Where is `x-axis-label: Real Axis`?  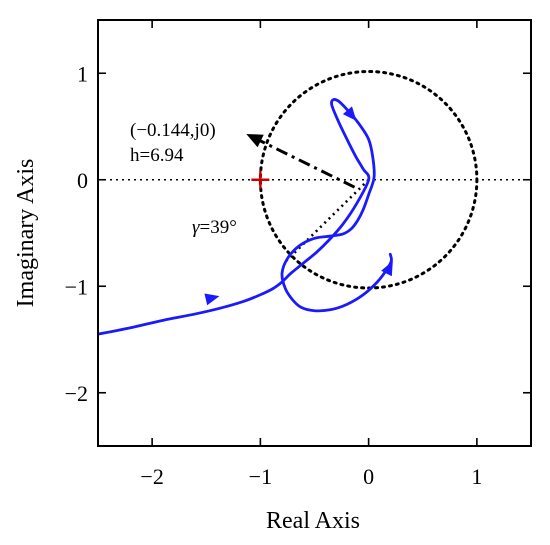
x-axis-label: Real Axis is located at coordinates (313, 521).